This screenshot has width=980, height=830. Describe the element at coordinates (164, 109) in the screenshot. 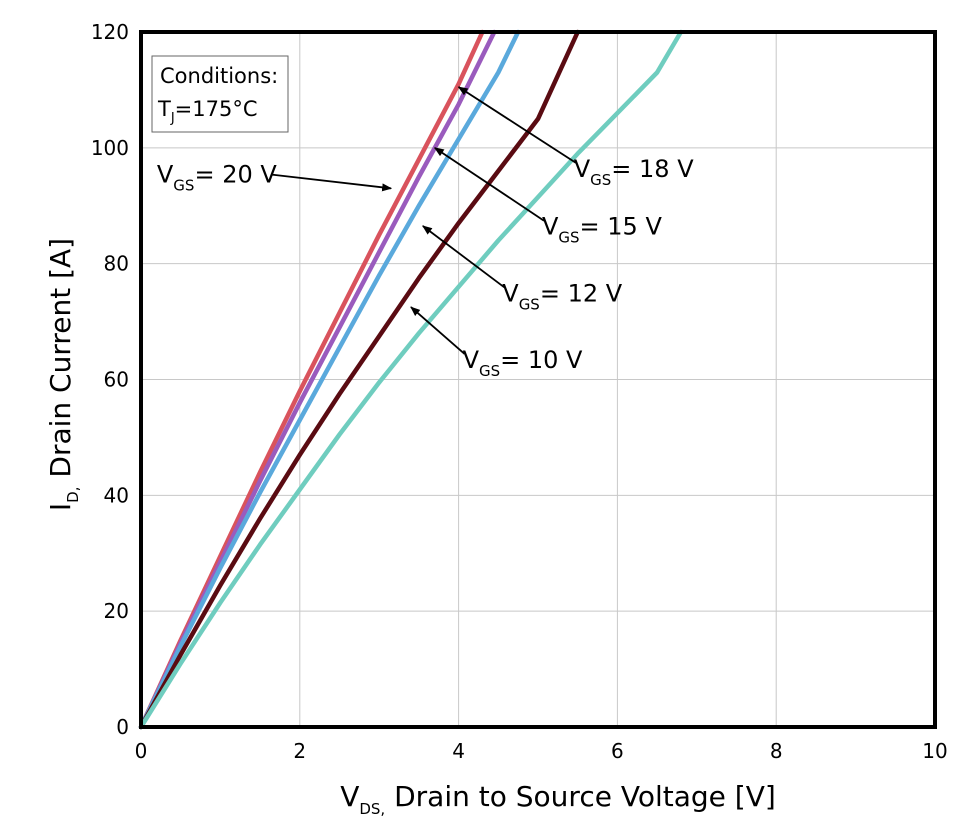

I see `conditions-temp-main: T` at that location.